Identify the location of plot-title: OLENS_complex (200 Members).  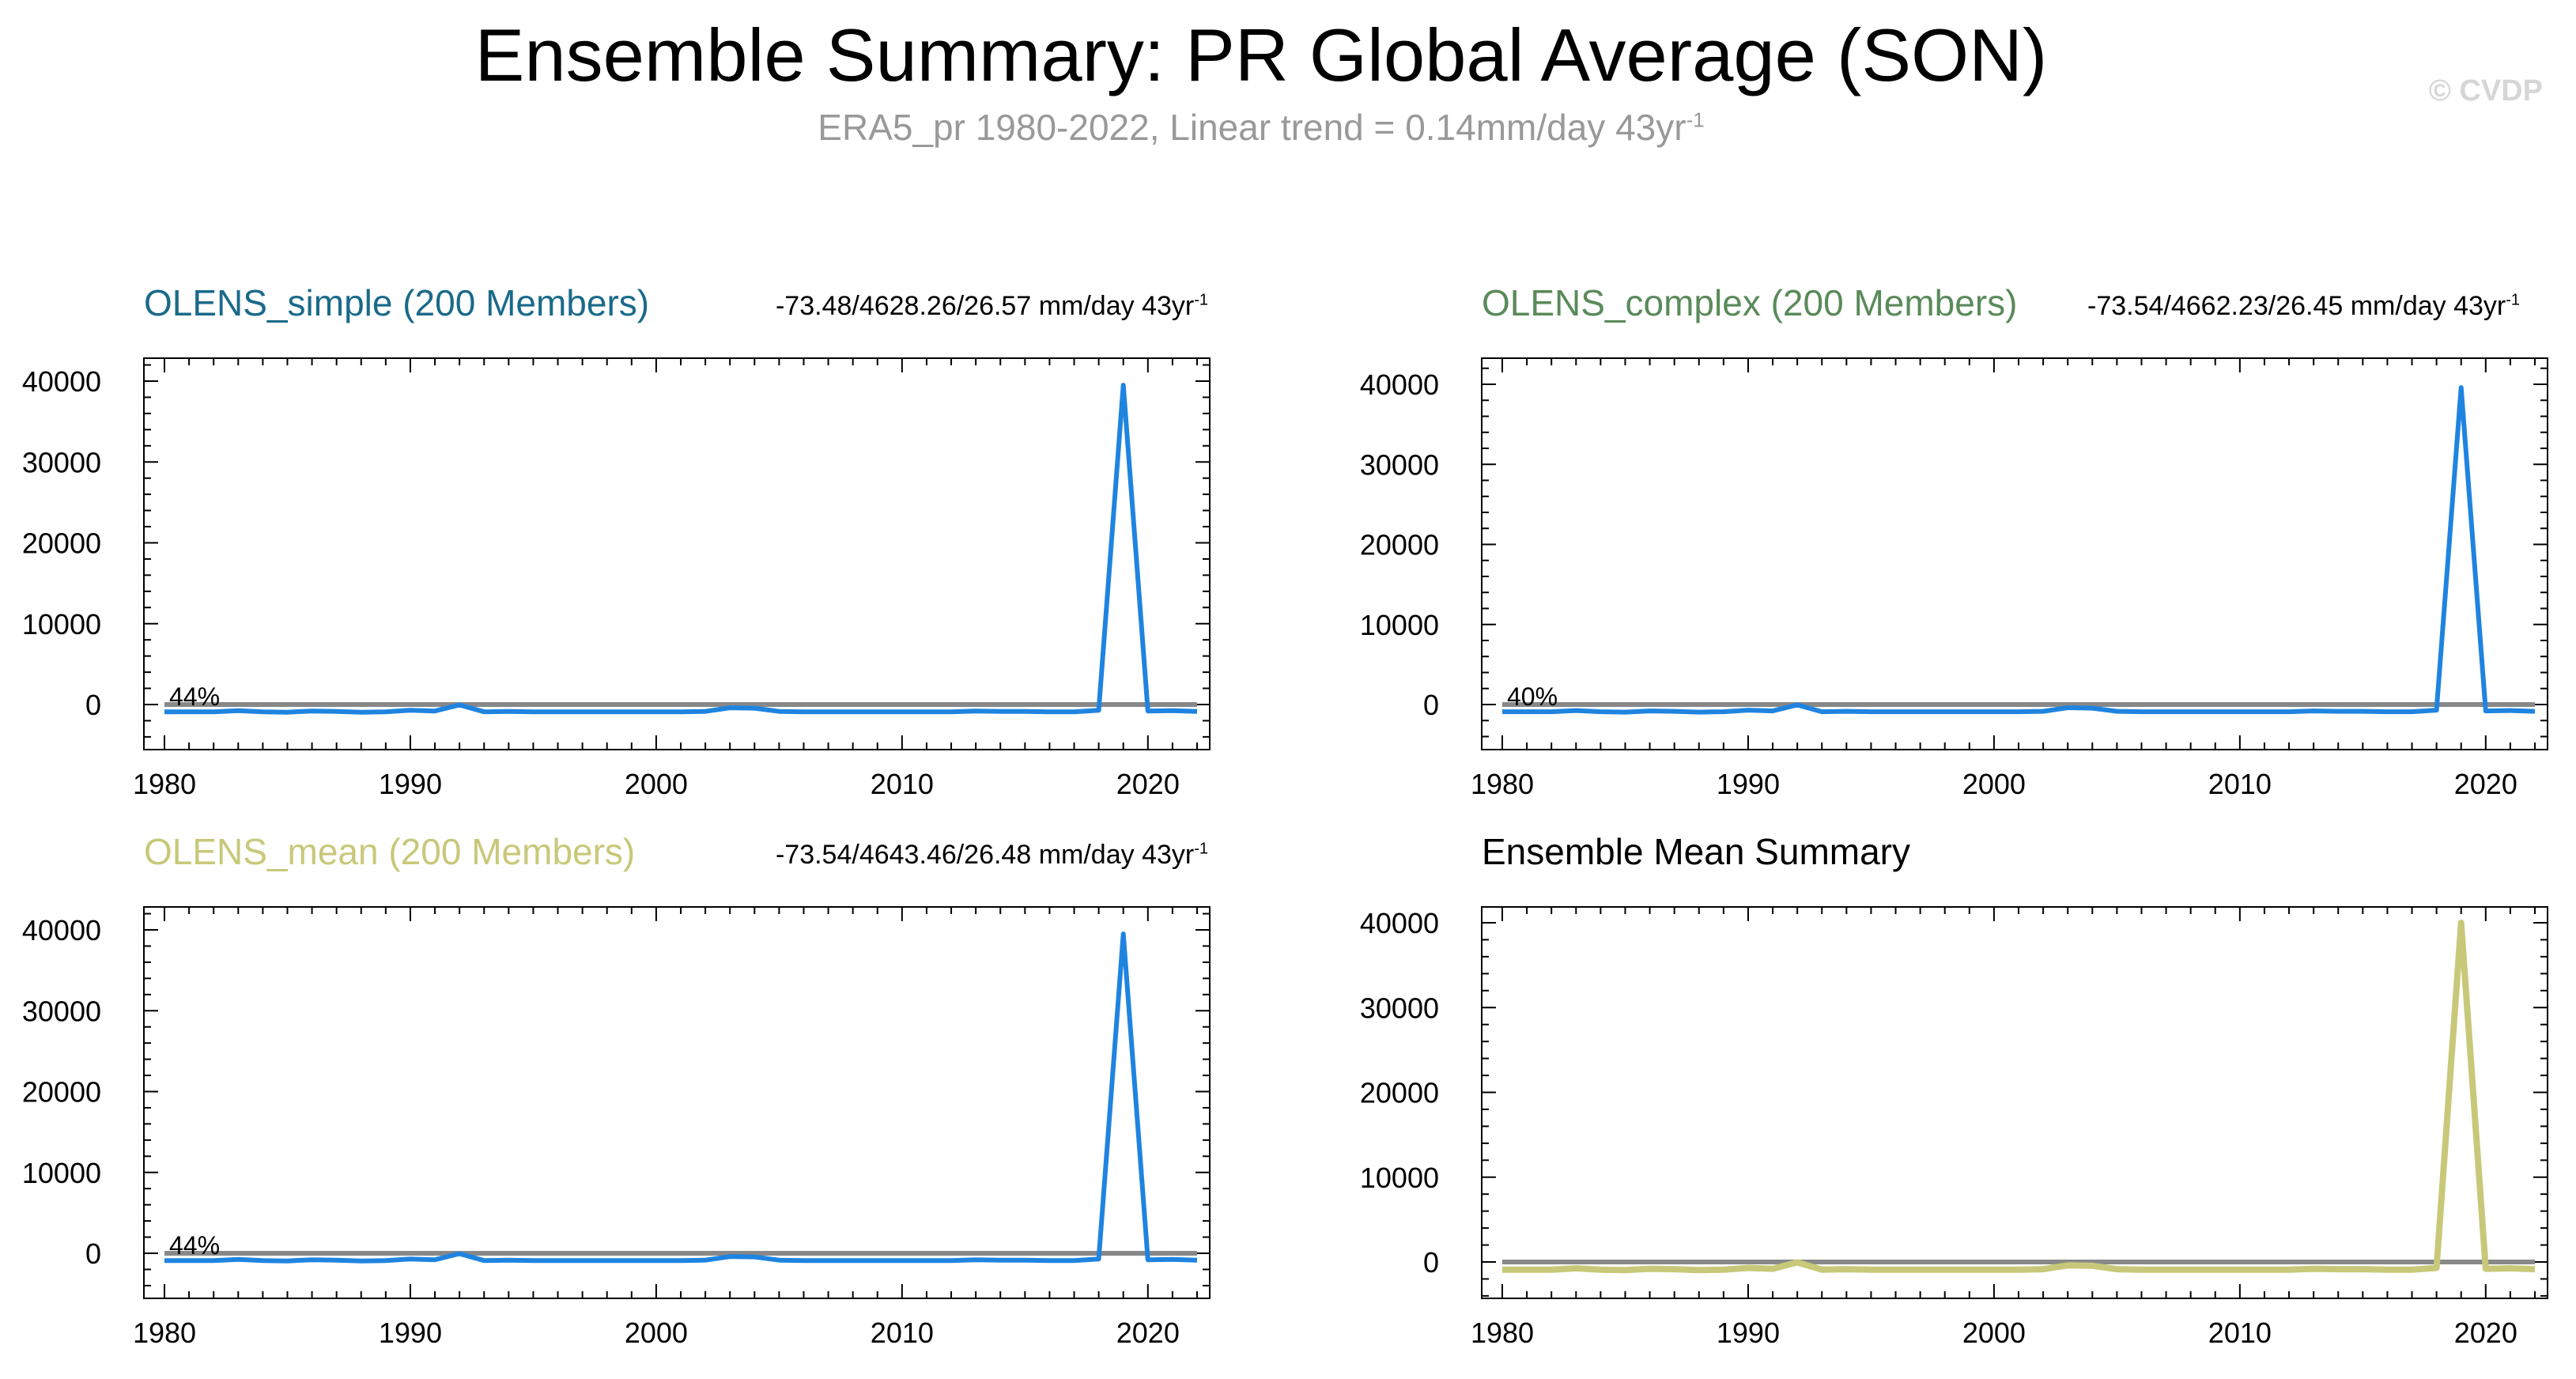
(1750, 302).